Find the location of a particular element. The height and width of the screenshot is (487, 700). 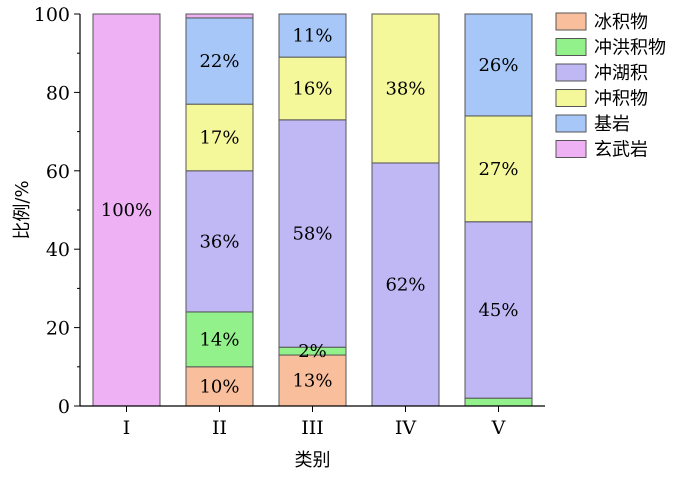

data-label-2-4: 17% is located at coordinates (219, 137).